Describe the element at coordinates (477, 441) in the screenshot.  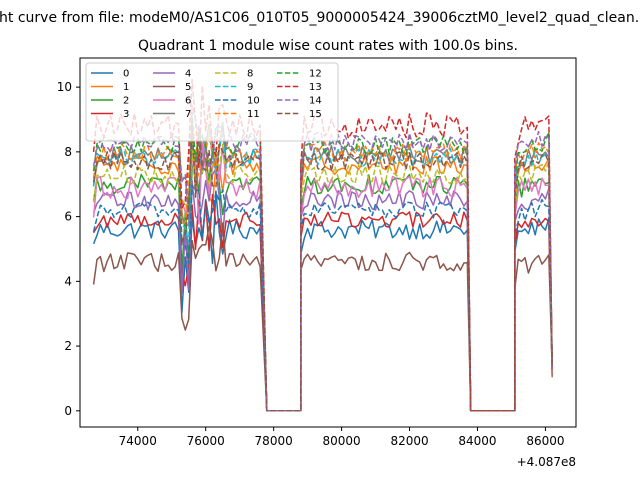
I see `x-tick-label: 84000` at that location.